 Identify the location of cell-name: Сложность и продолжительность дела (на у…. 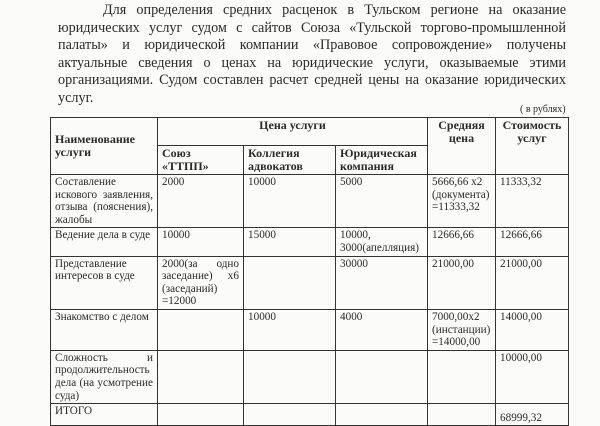
(104, 377).